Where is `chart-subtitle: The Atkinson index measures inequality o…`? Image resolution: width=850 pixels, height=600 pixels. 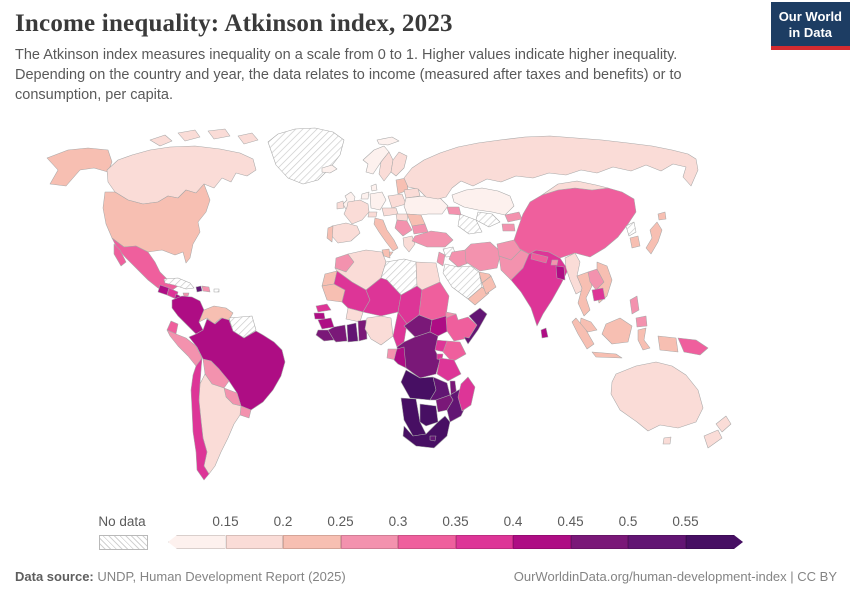
chart-subtitle: The Atkinson index measures inequality o… is located at coordinates (348, 75).